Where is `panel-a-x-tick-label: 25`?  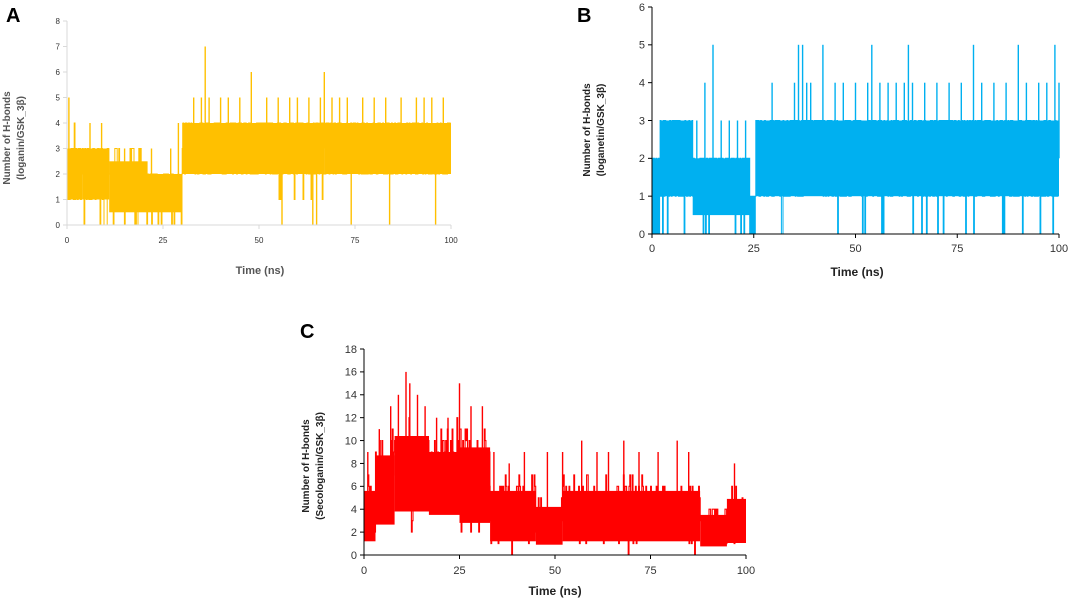
panel-a-x-tick-label: 25 is located at coordinates (163, 240).